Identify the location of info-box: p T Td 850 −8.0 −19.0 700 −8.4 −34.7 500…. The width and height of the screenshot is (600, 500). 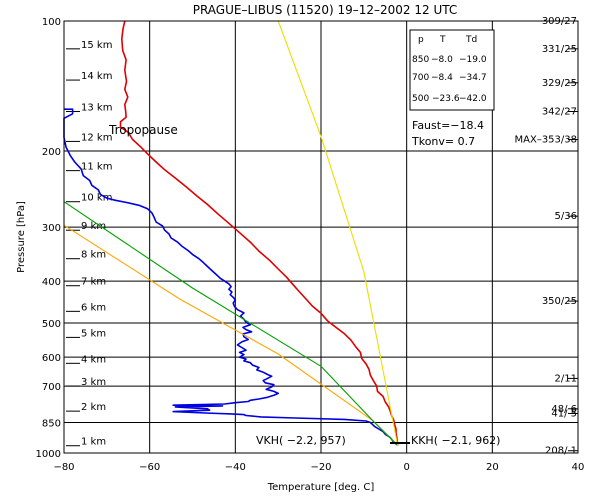
(452, 70).